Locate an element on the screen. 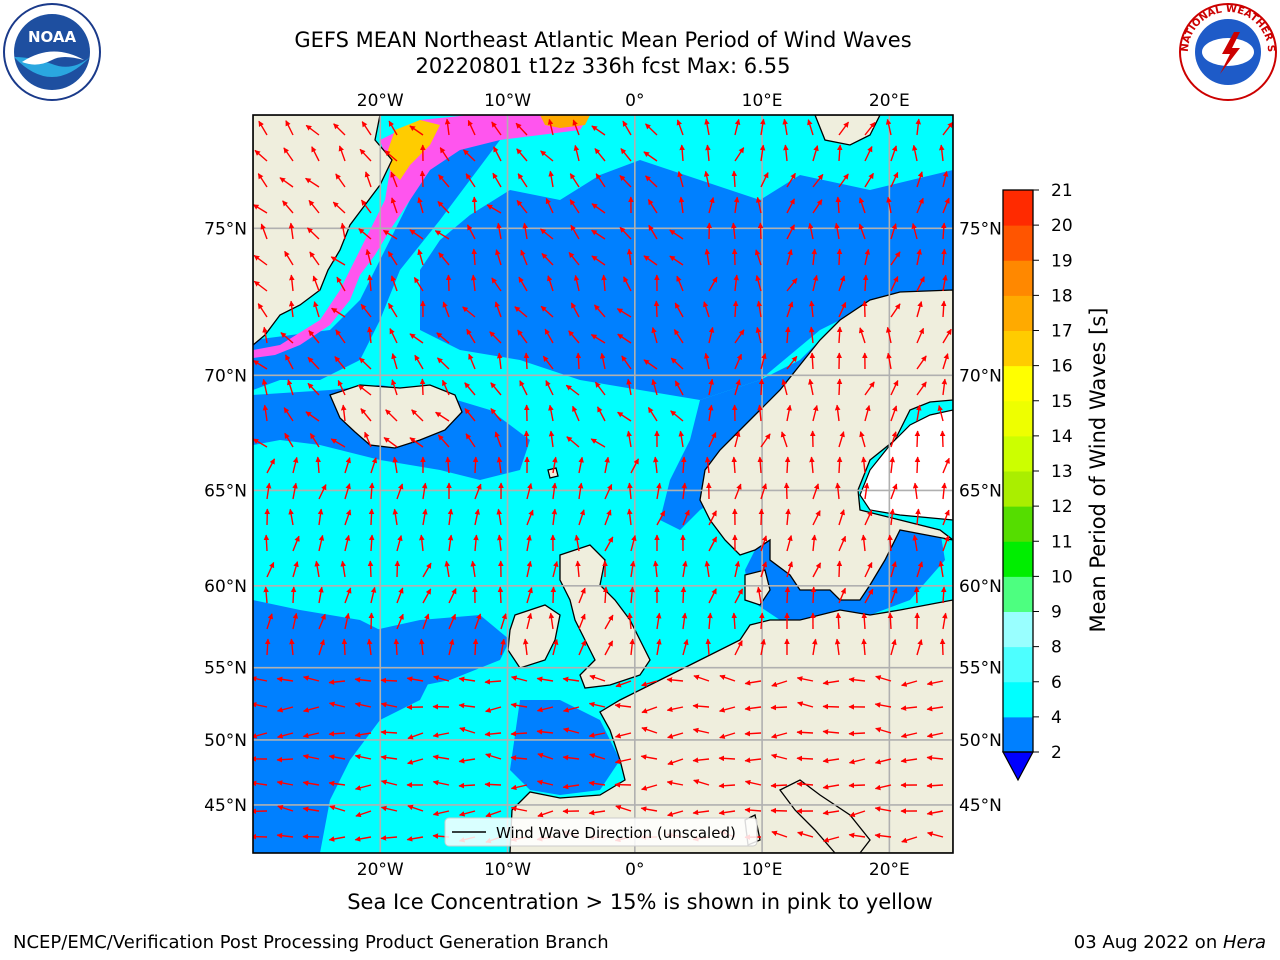 This screenshot has width=1280, height=960. noaa-logo: NOAA is located at coordinates (52, 52).